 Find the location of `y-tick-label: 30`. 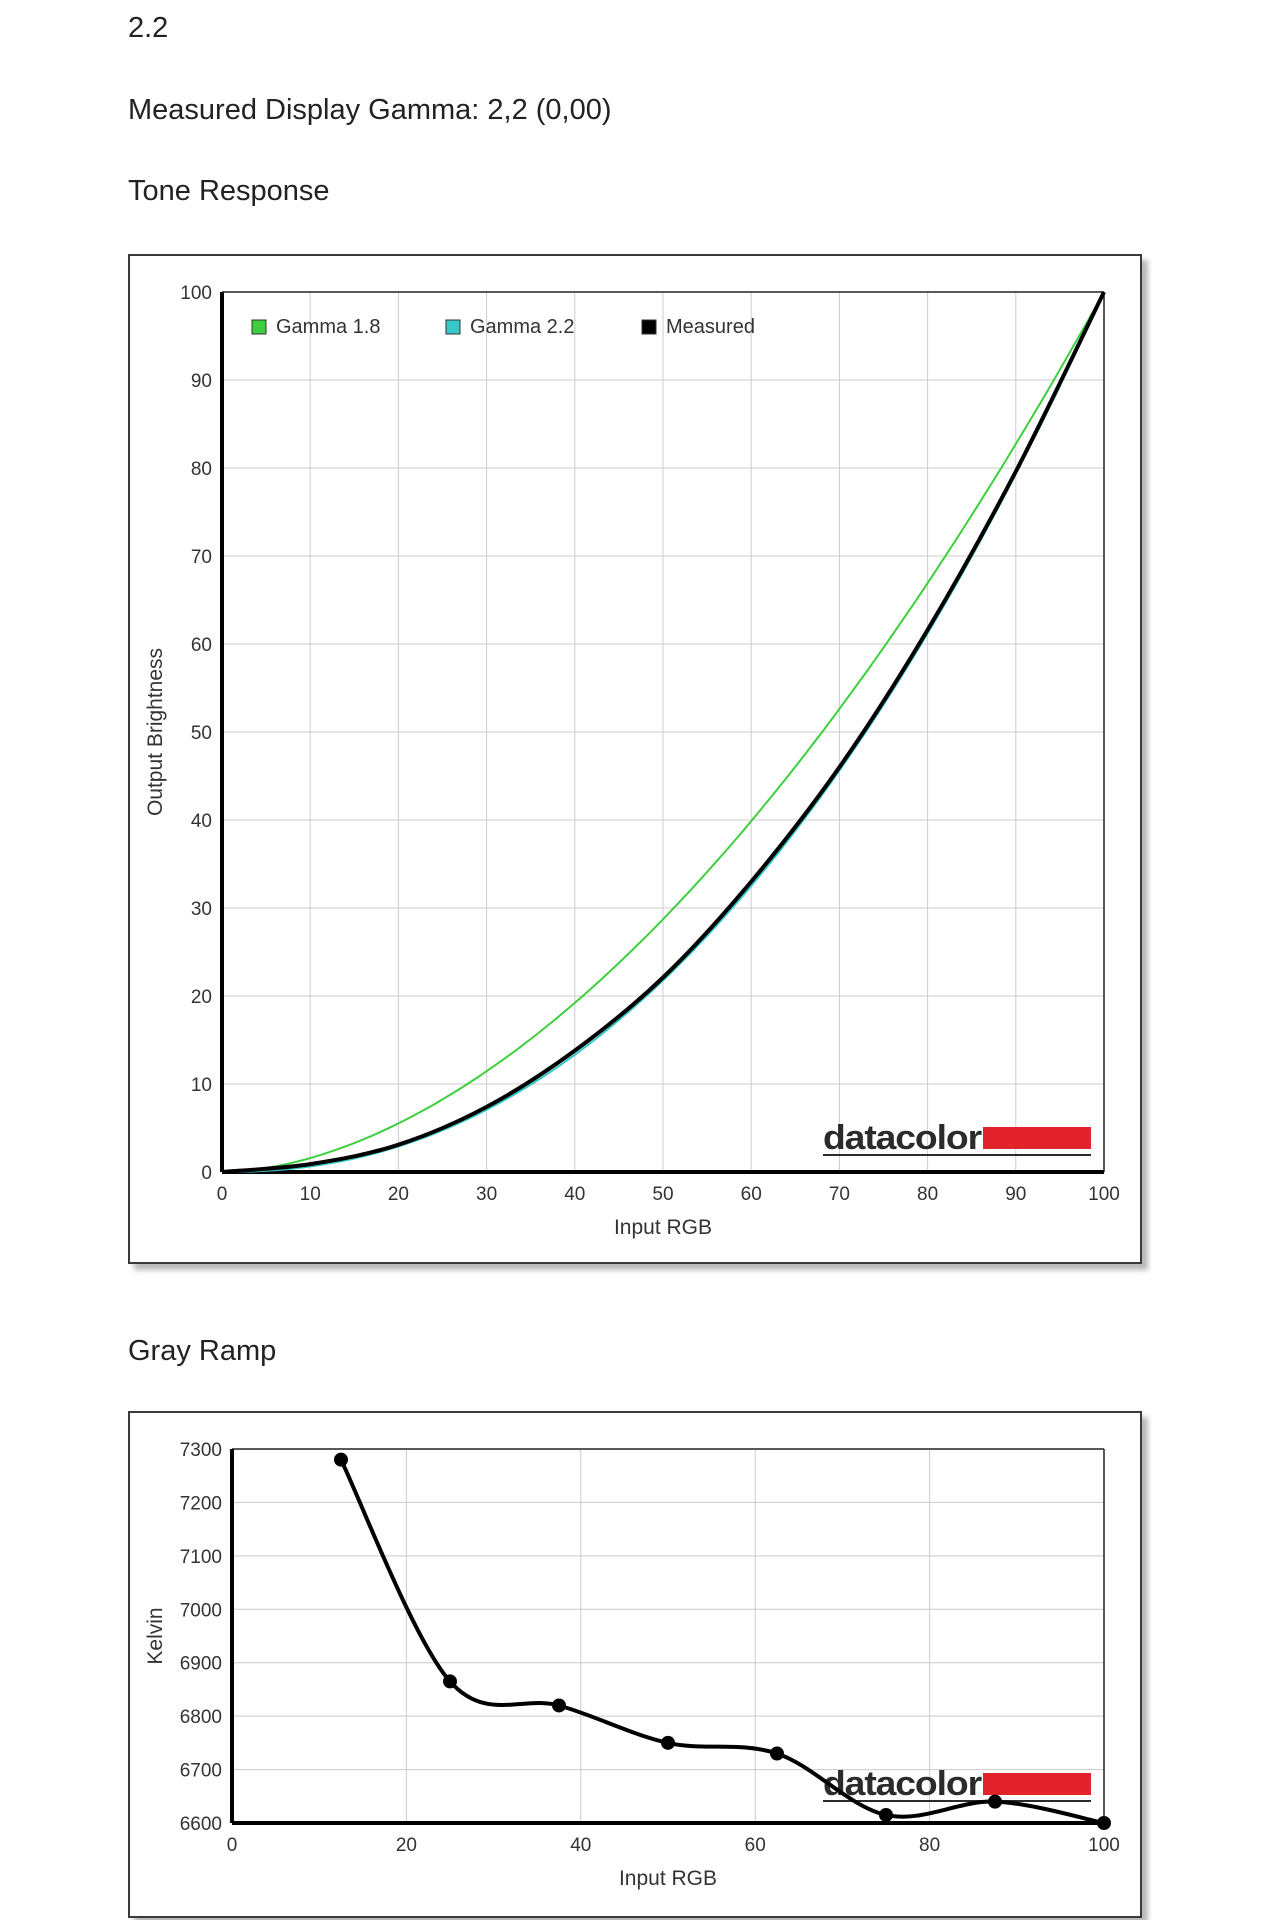

y-tick-label: 30 is located at coordinates (201, 909).